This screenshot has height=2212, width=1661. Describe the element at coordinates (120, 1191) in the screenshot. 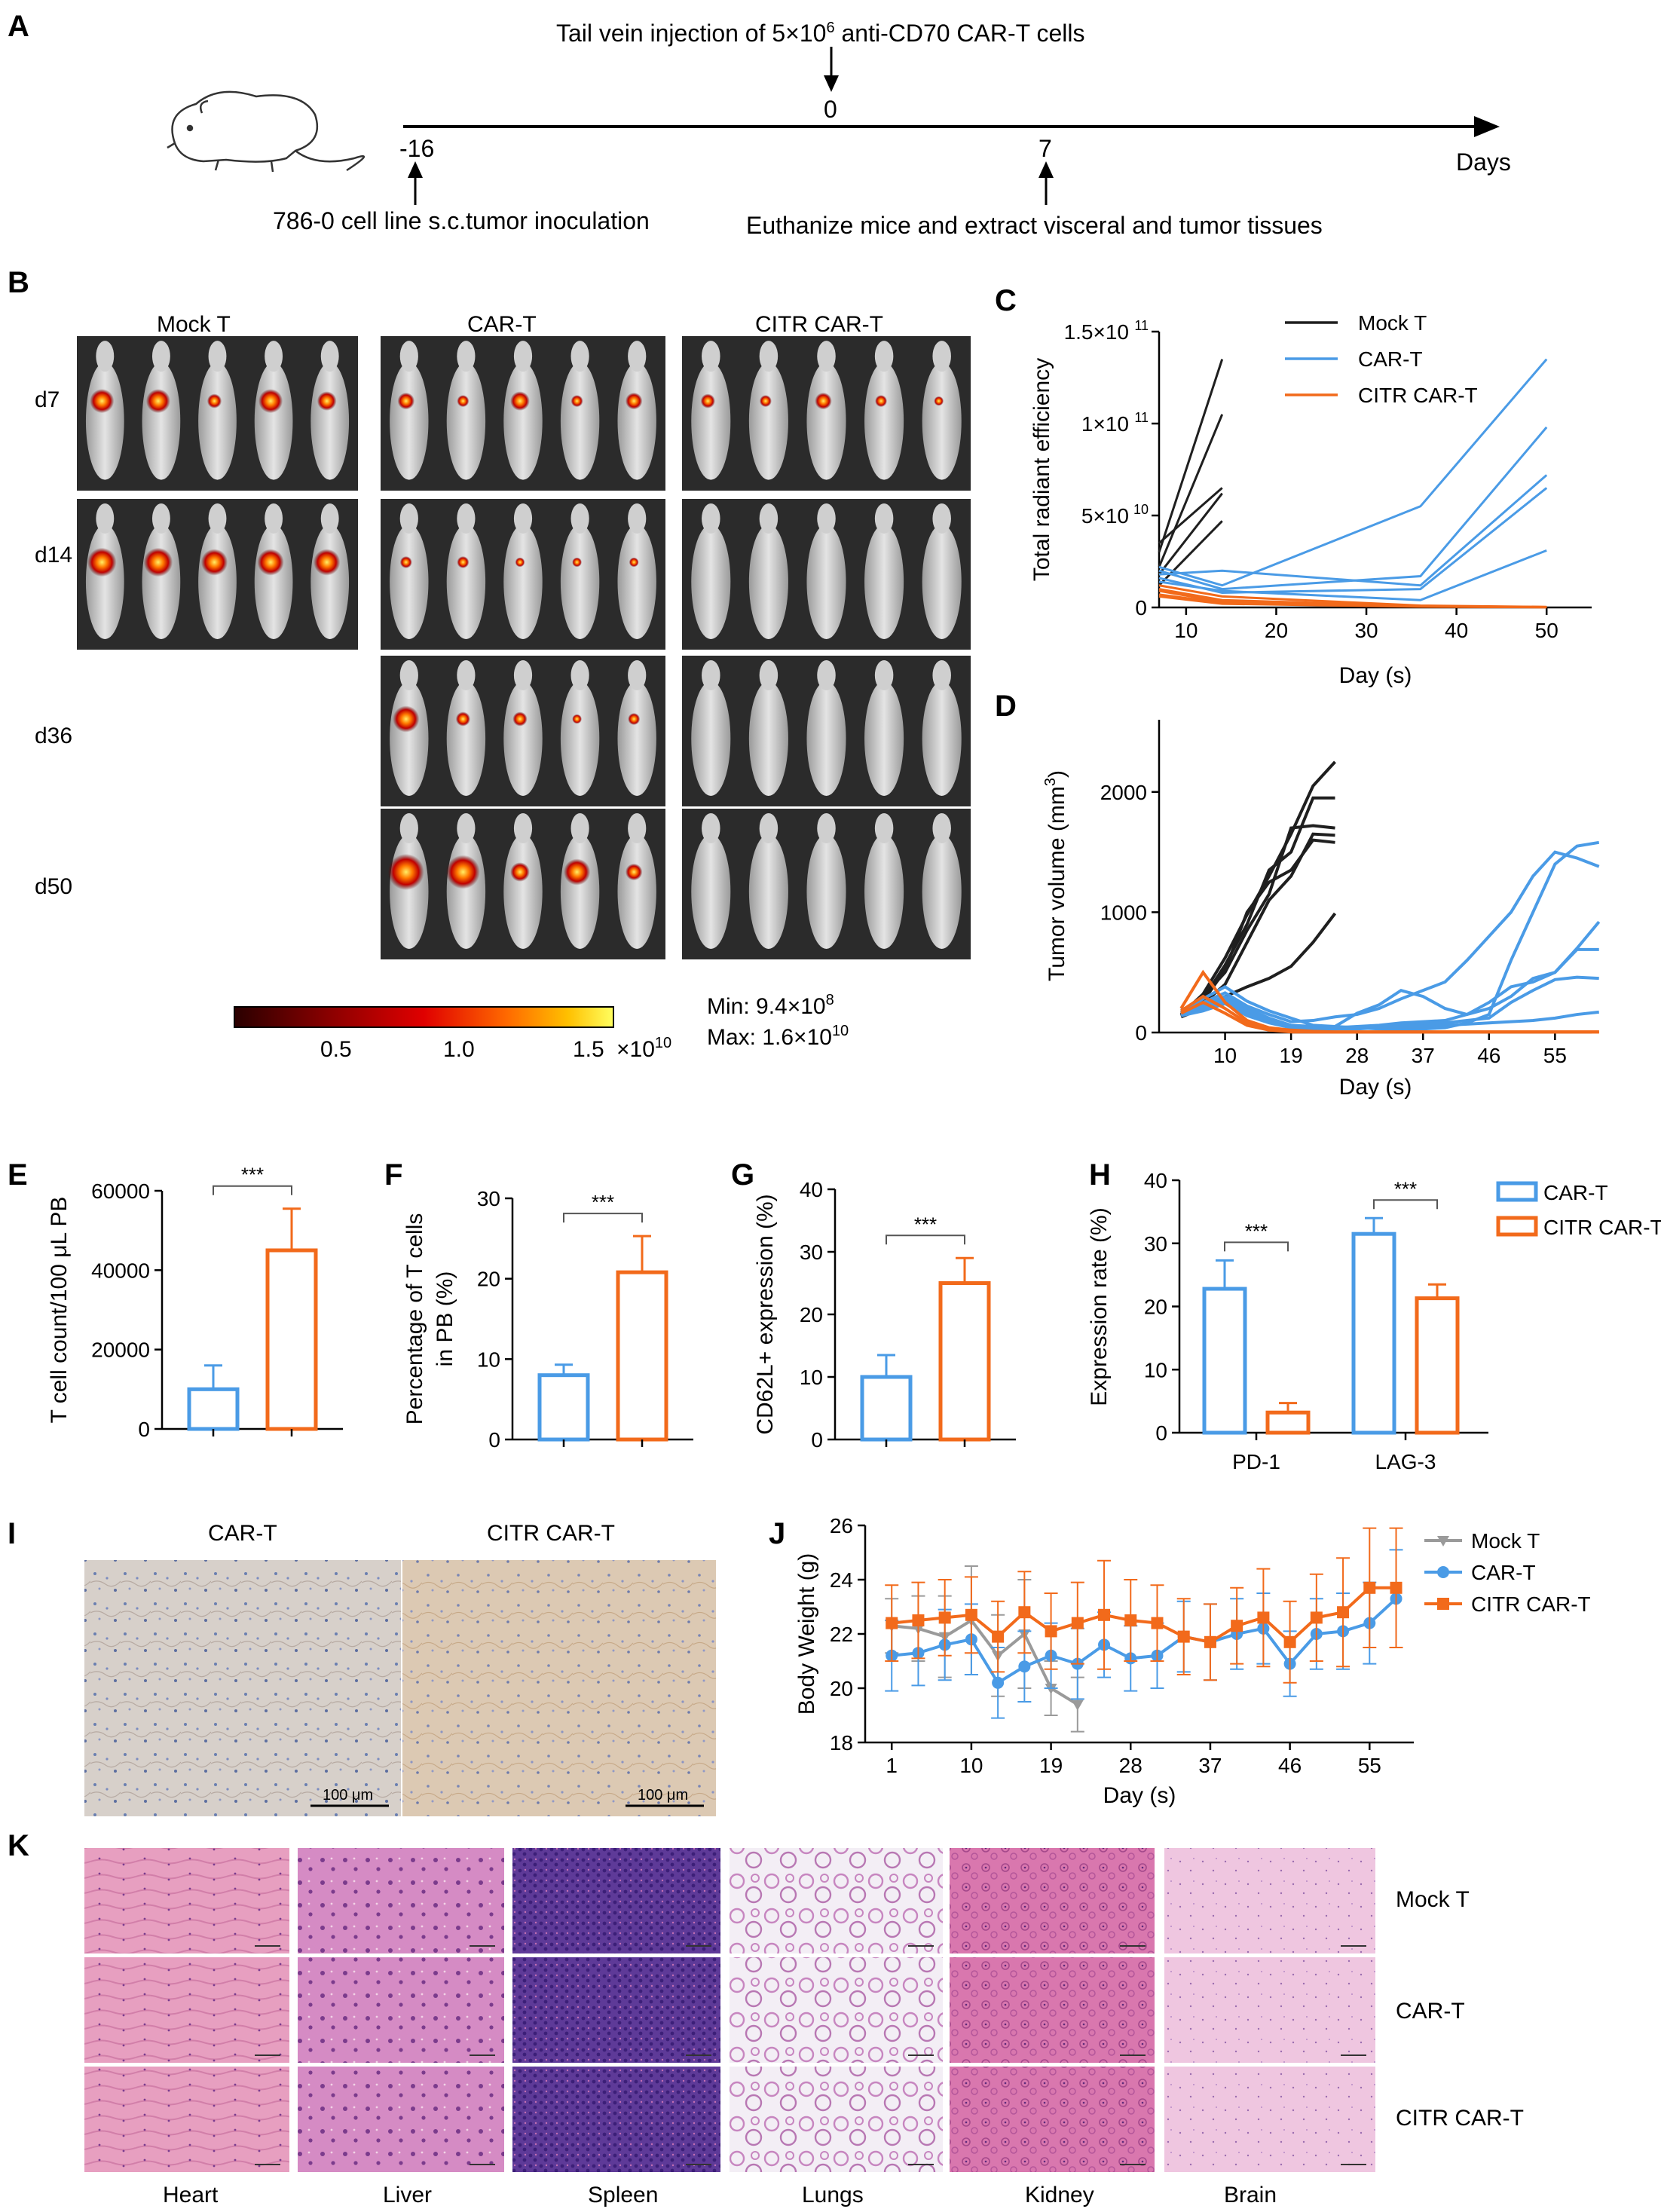

I see `y-tick-label: 60000` at that location.